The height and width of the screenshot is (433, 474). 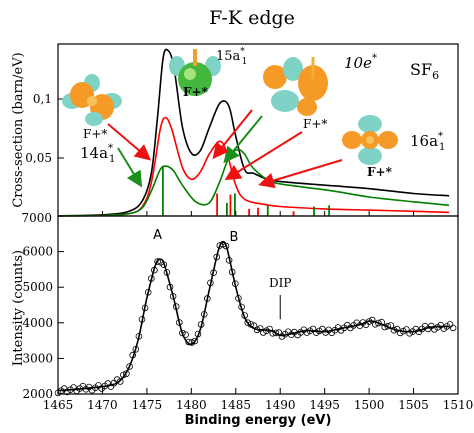 I want to click on top-ytick-label: 0,05, so click(x=38, y=158).